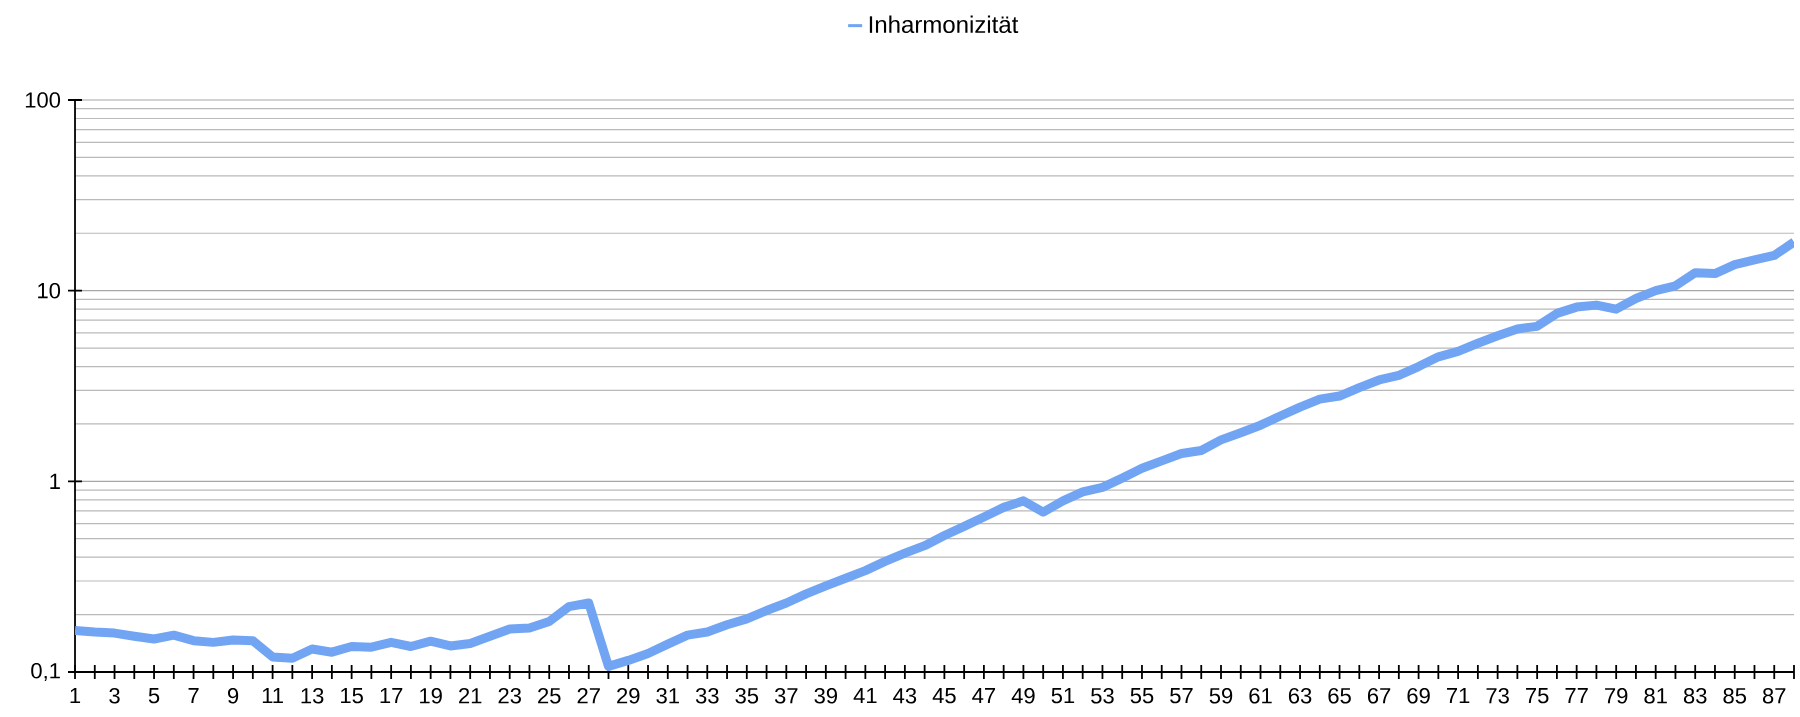 This screenshot has width=1800, height=717. What do you see at coordinates (1537, 696) in the screenshot?
I see `x-tick-label: 75` at bounding box center [1537, 696].